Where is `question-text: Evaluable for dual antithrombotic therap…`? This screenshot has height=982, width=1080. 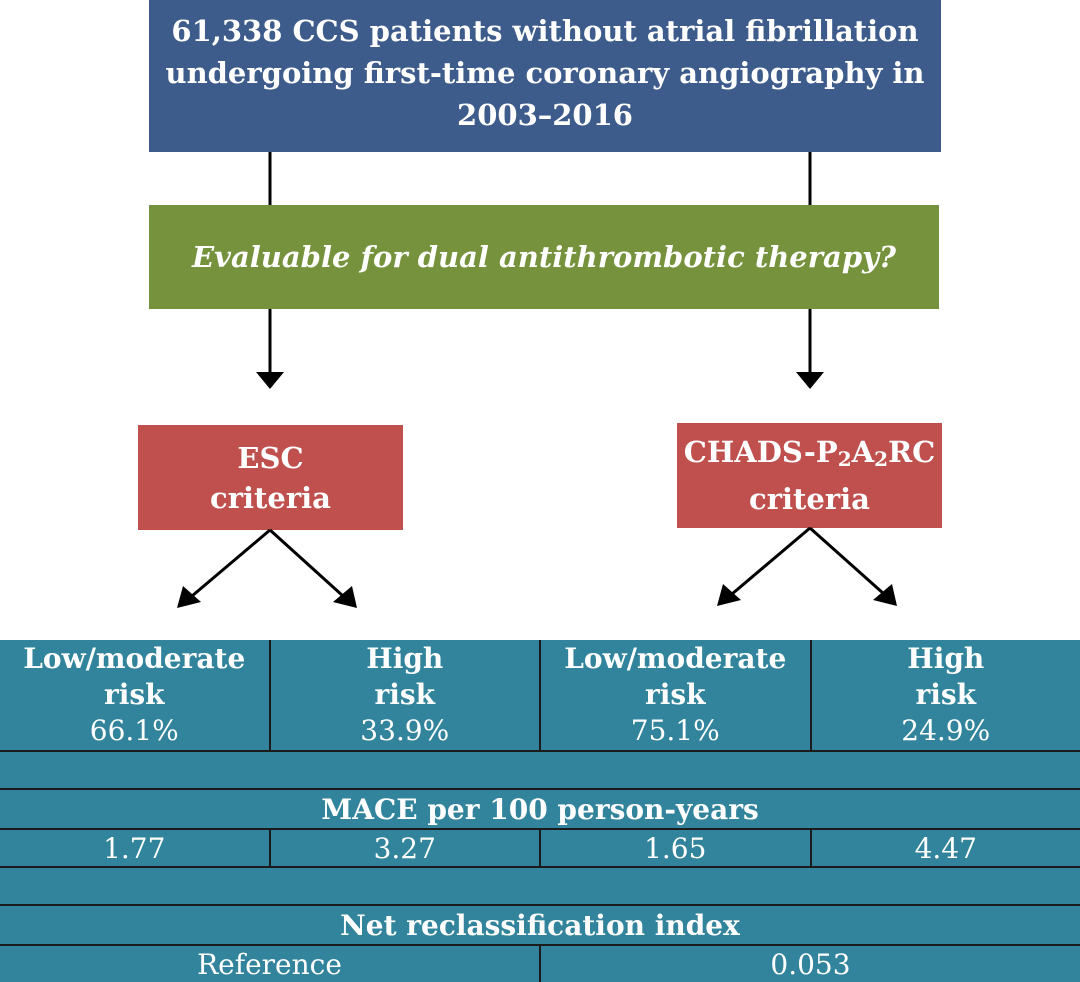 question-text: Evaluable for dual antithrombotic therap… is located at coordinates (544, 257).